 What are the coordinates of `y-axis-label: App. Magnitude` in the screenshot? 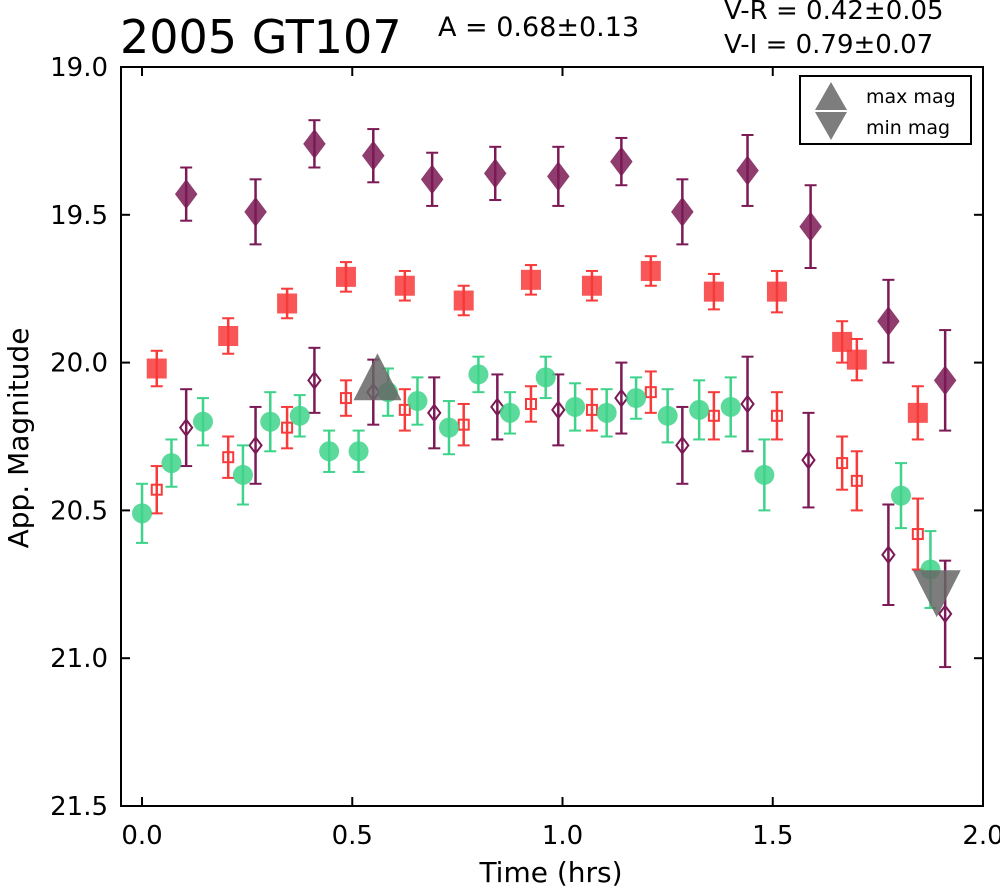 It's located at (18, 438).